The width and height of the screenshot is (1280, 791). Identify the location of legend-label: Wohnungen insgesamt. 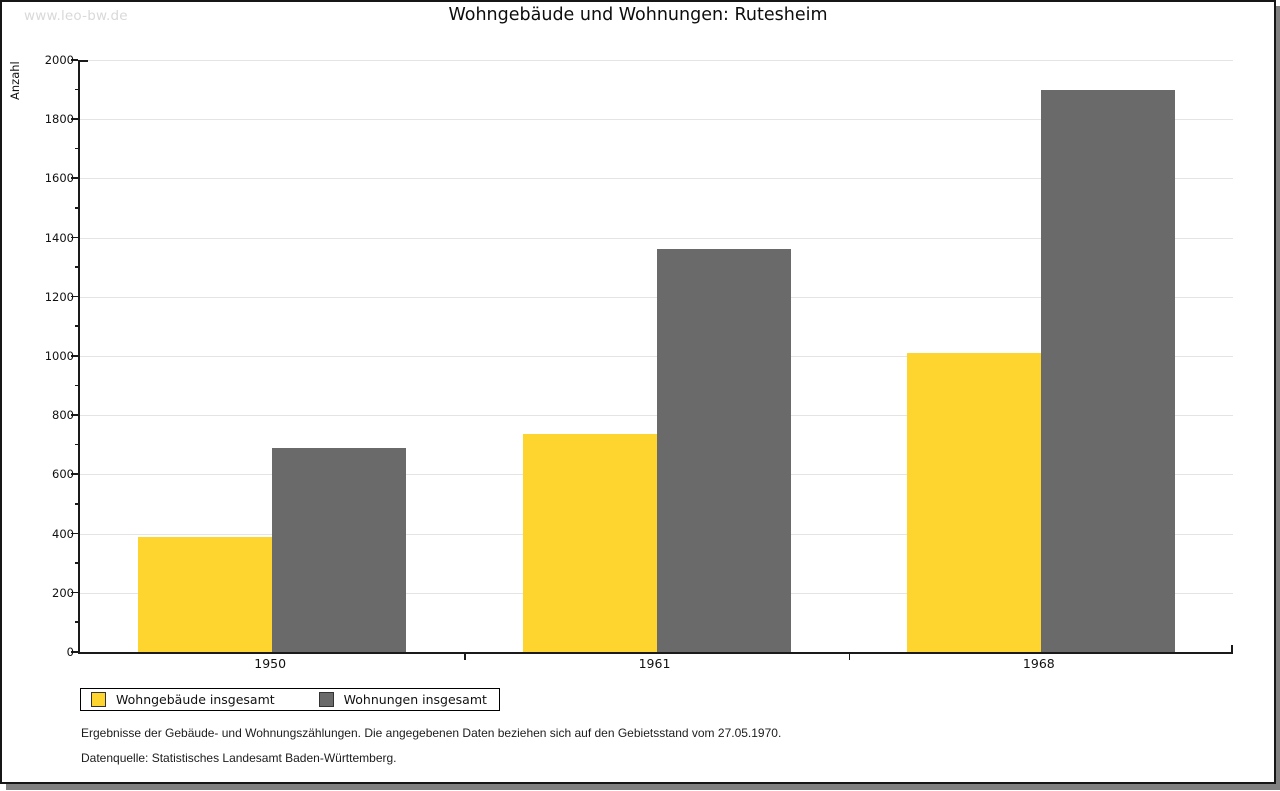
(415, 699).